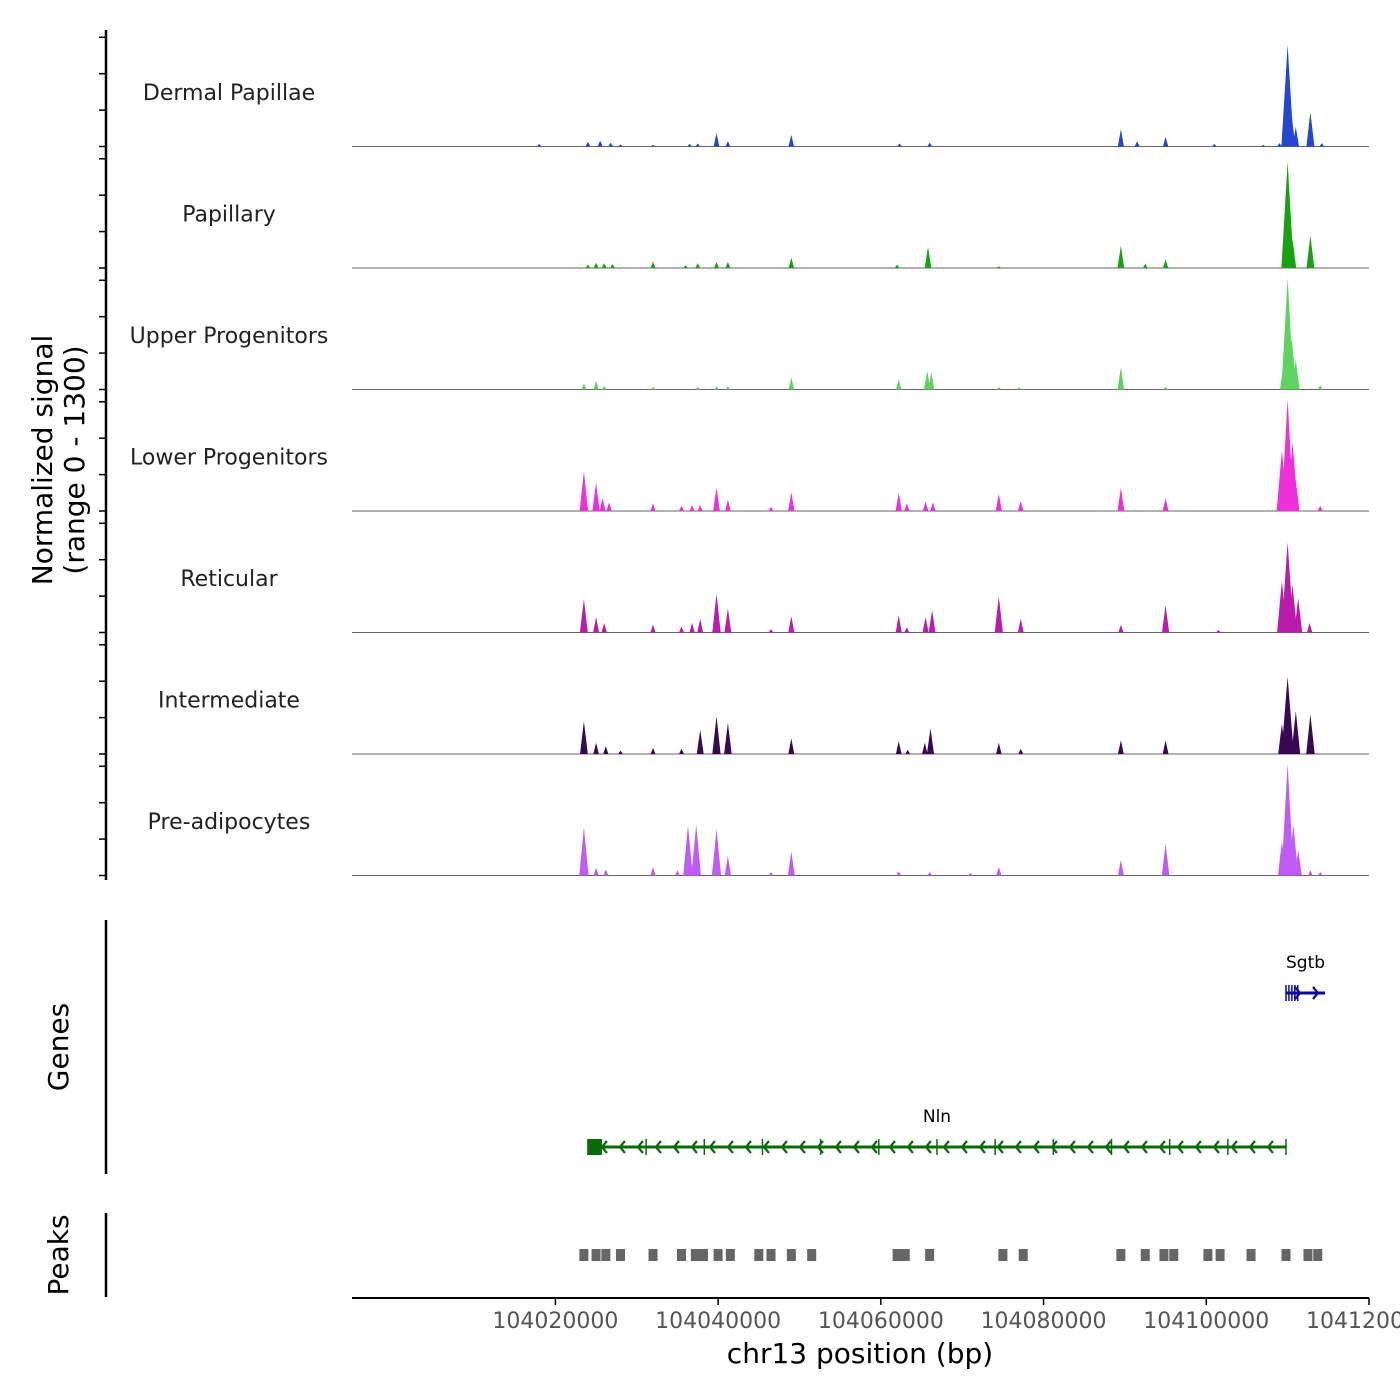 The height and width of the screenshot is (1400, 1400). I want to click on gene-label: Sgtb, so click(1305, 963).